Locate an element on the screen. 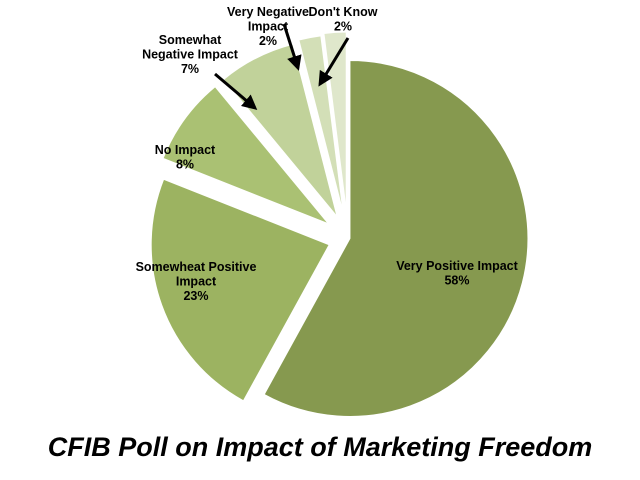  slice-label-line: Very Negative is located at coordinates (268, 12).